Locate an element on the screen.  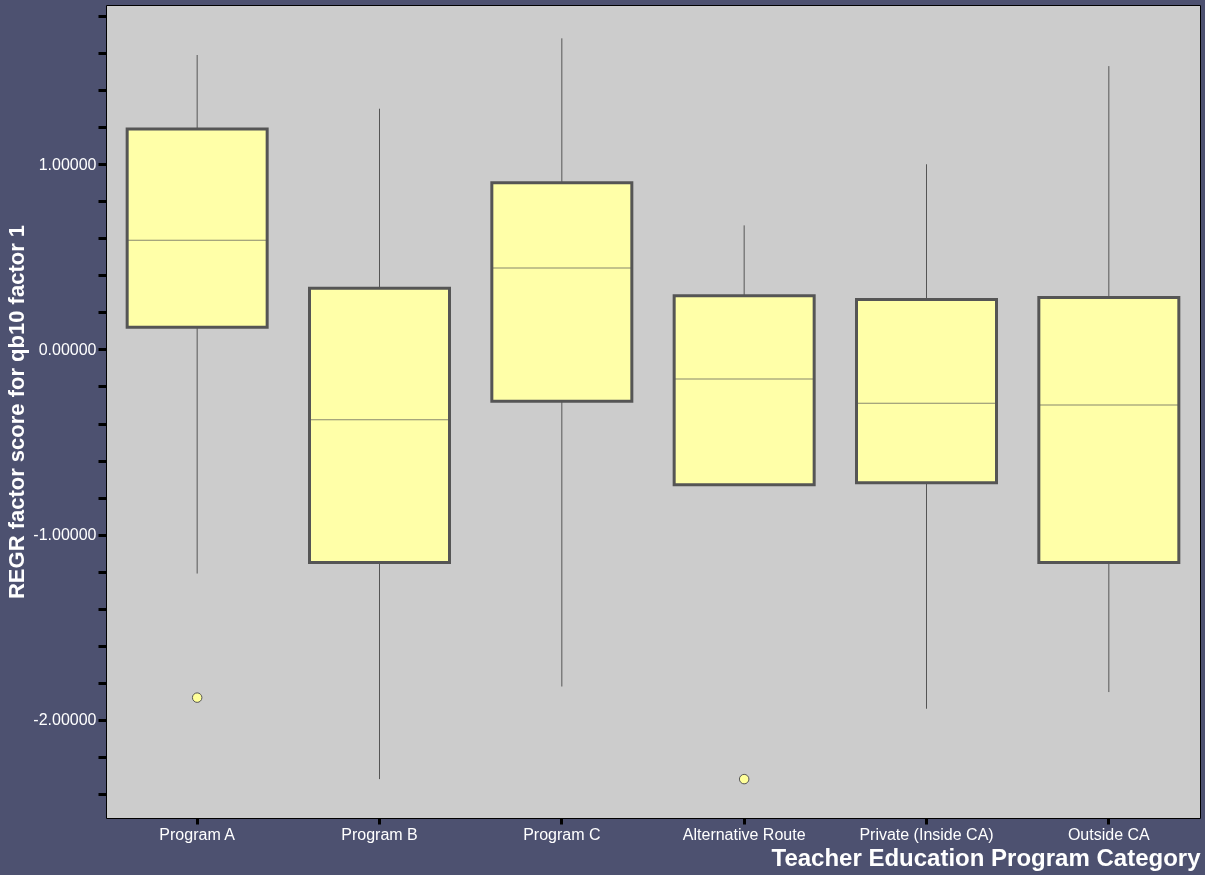
y-tick-label: -2.00000 is located at coordinates (65, 720).